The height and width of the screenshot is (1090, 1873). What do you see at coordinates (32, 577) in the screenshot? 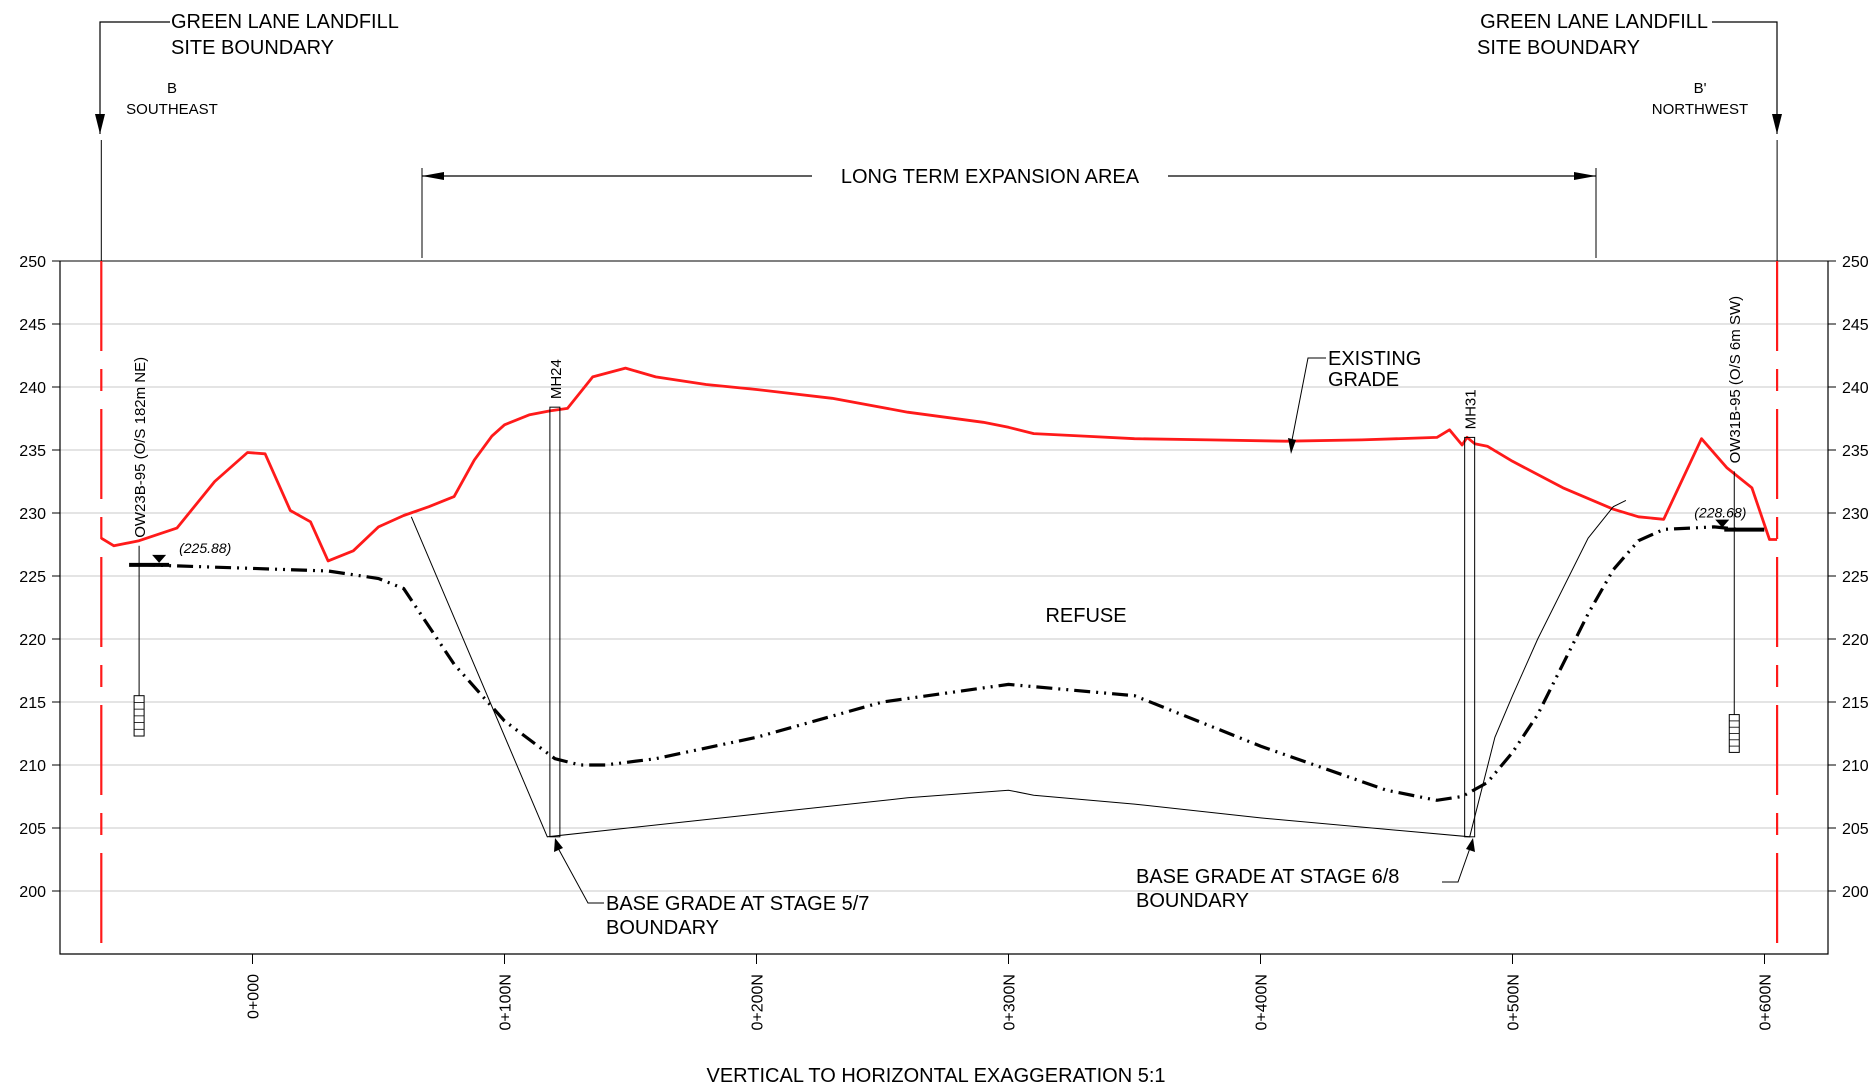
I see `y-label-left-225: 225` at bounding box center [32, 577].